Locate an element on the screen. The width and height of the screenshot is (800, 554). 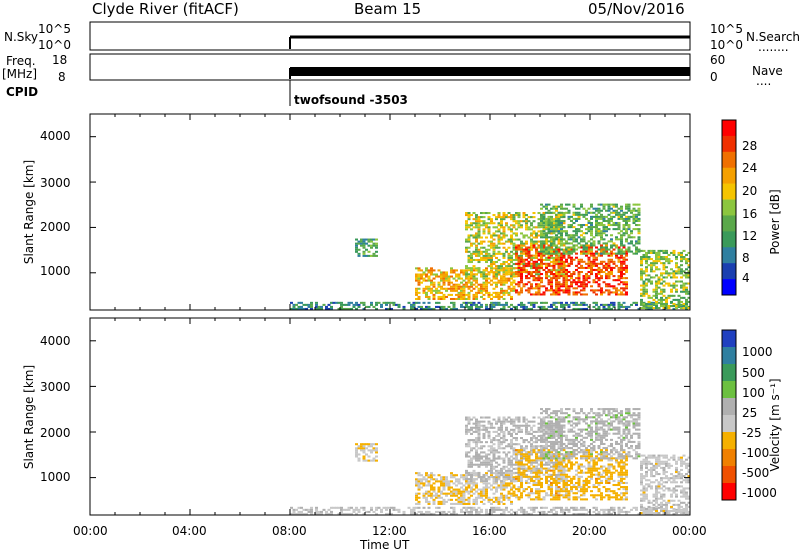
xtick-4: 16:00 is located at coordinates (489, 531).